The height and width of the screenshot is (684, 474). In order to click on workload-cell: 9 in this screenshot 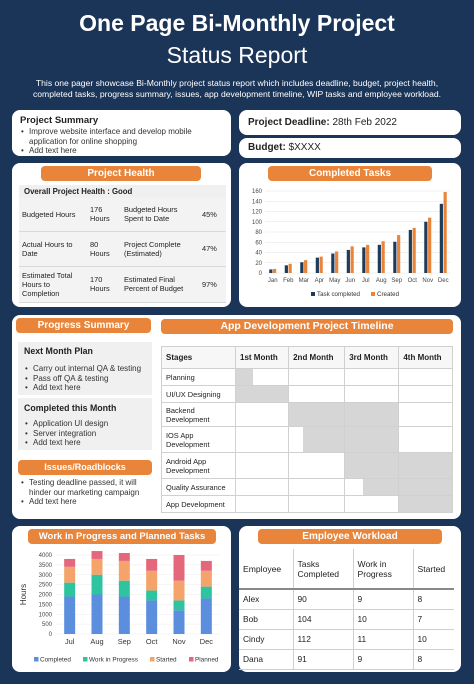, I will do `click(382, 599)`.